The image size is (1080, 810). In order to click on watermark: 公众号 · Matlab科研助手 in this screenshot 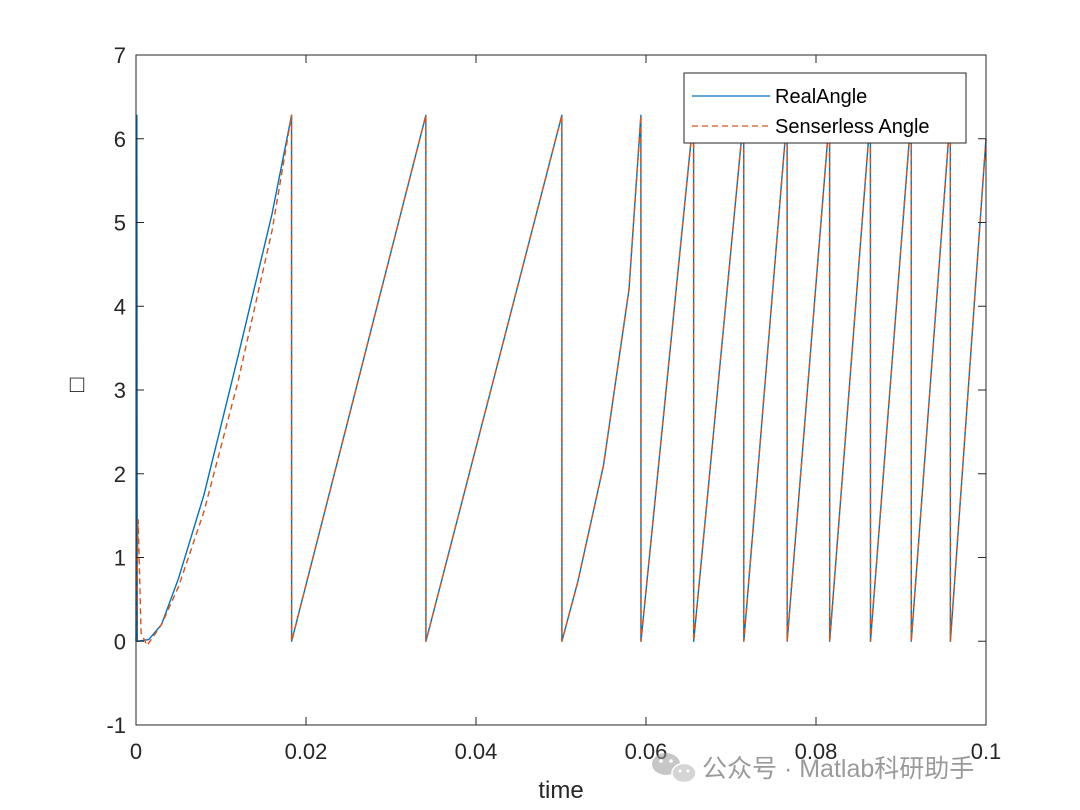, I will do `click(813, 768)`.